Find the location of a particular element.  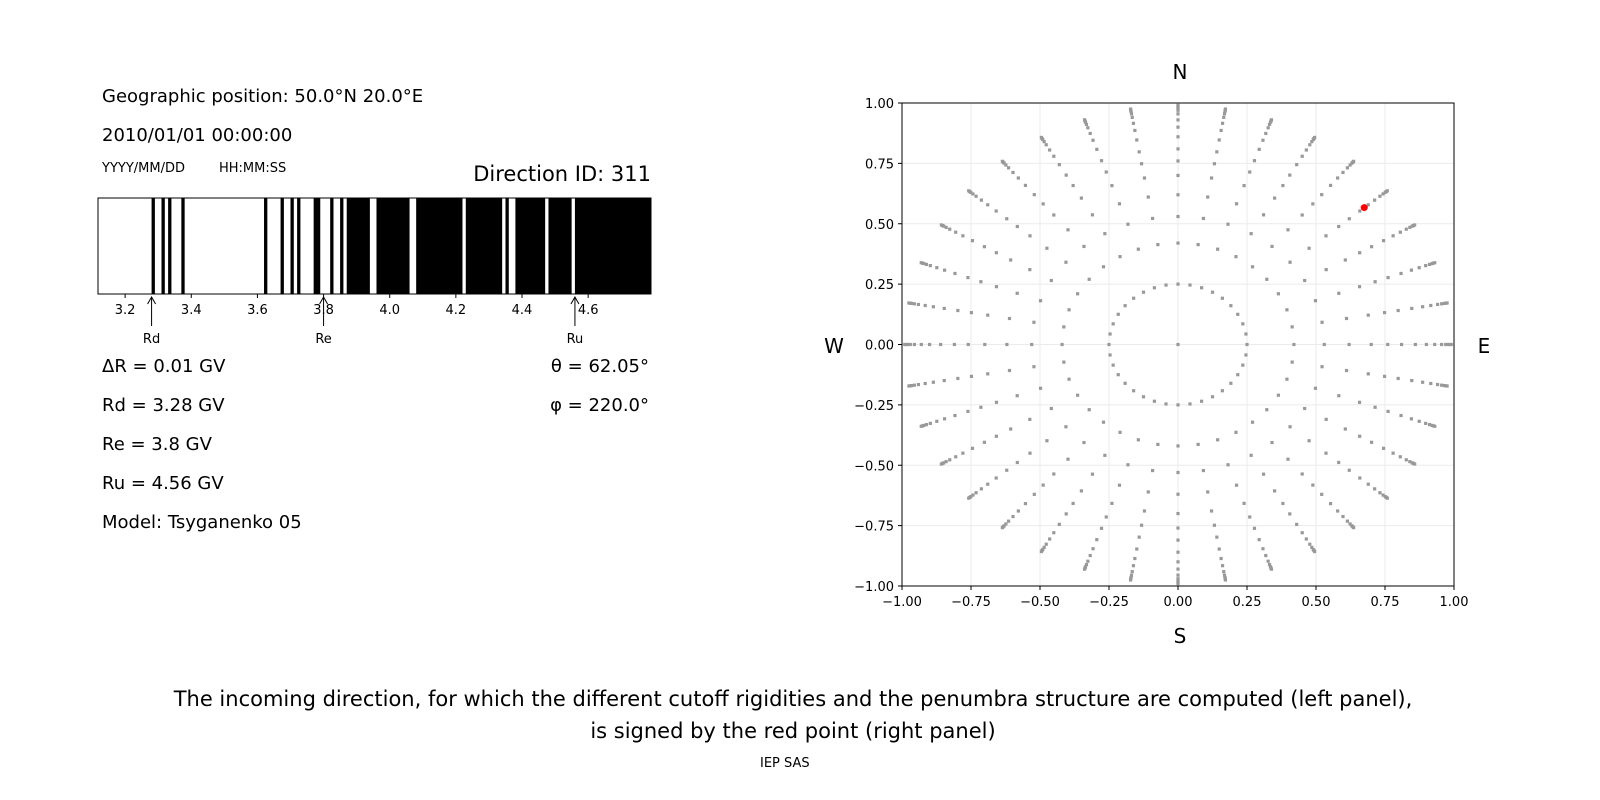

x-tick-label: 3.6 is located at coordinates (257, 310).